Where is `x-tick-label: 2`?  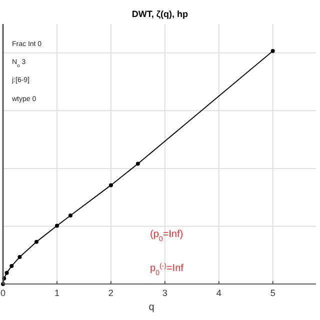
x-tick-label: 2 is located at coordinates (111, 293).